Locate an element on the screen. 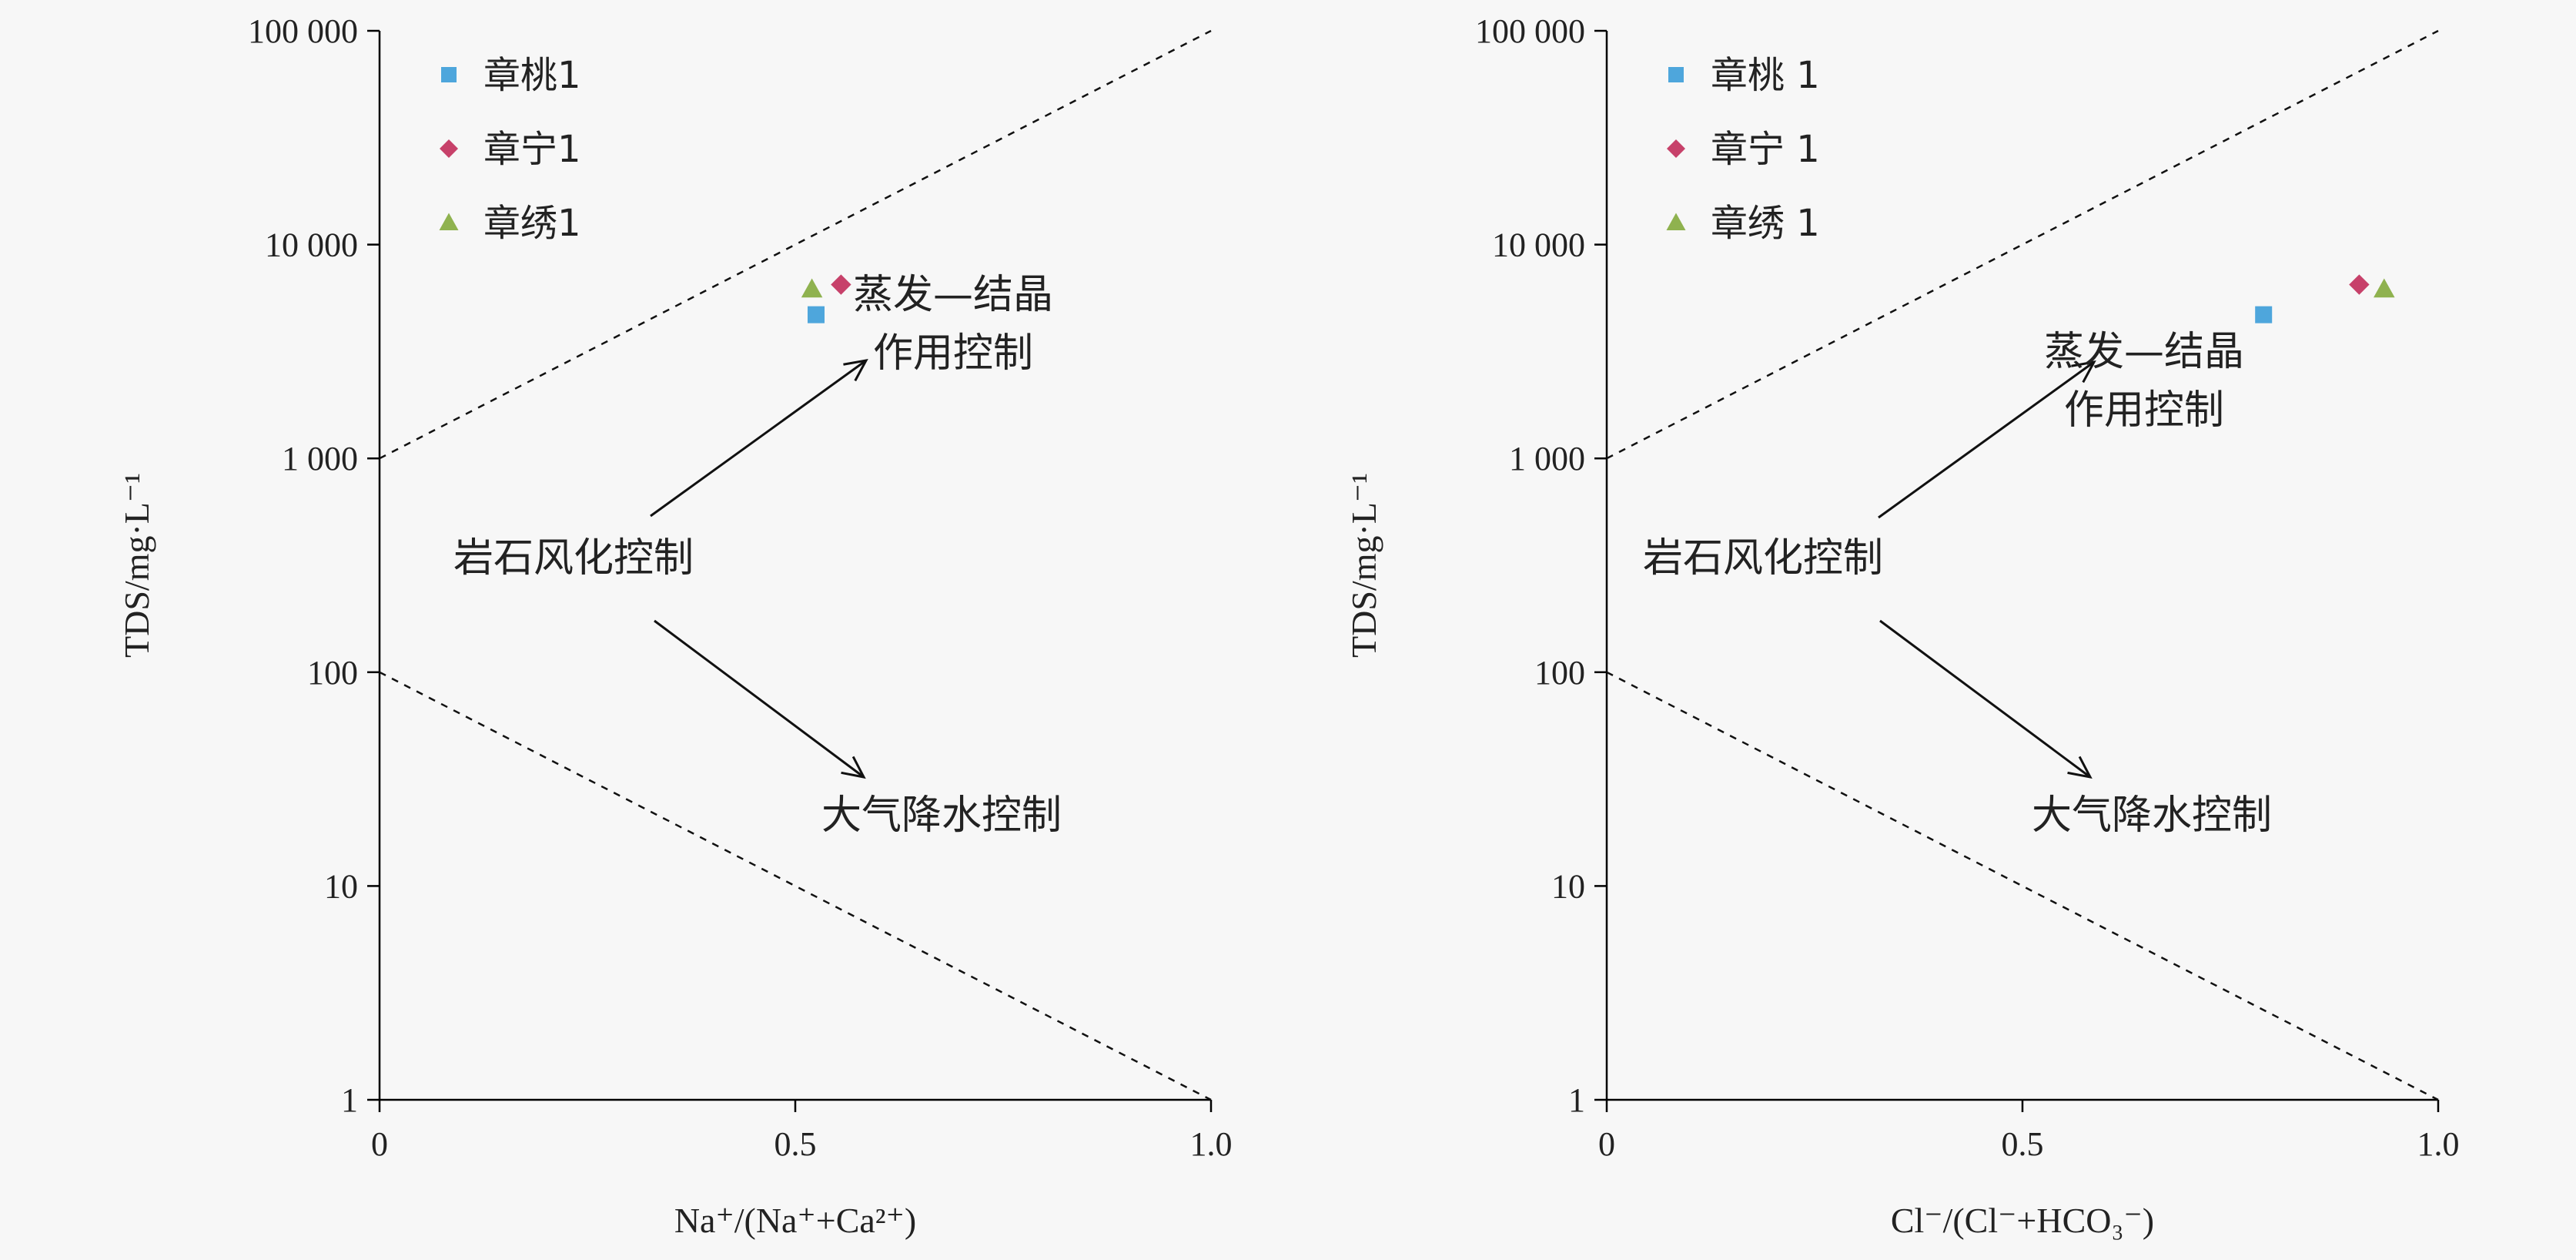  legend-label: 章绣1 is located at coordinates (532, 224).